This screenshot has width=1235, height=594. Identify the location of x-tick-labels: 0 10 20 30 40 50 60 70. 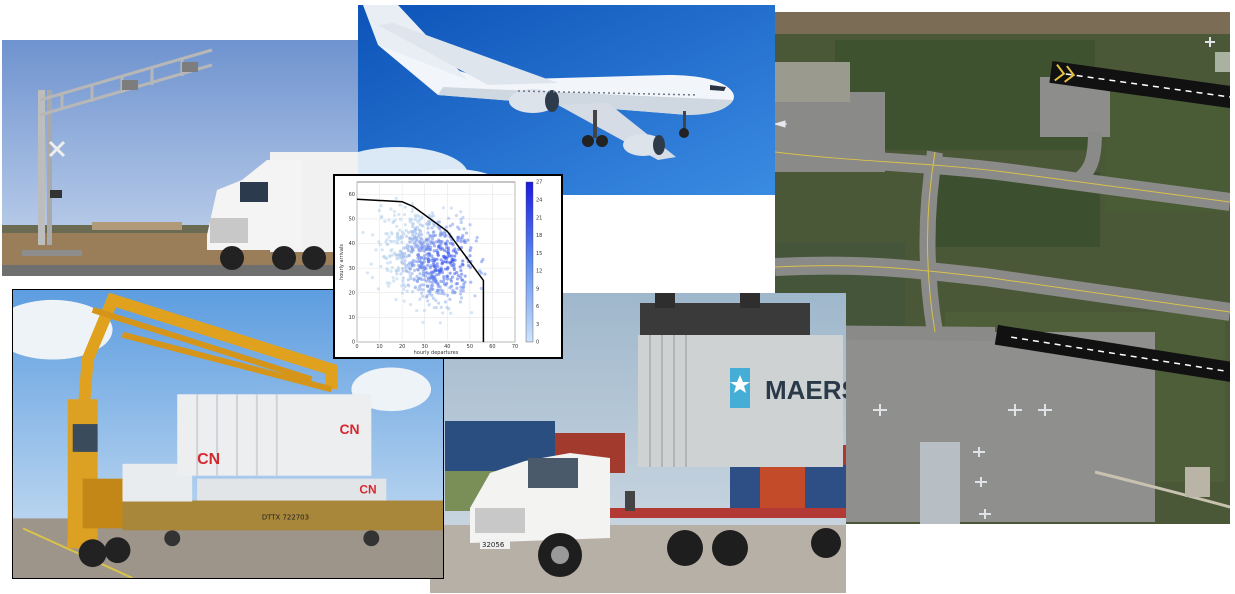
(436, 347).